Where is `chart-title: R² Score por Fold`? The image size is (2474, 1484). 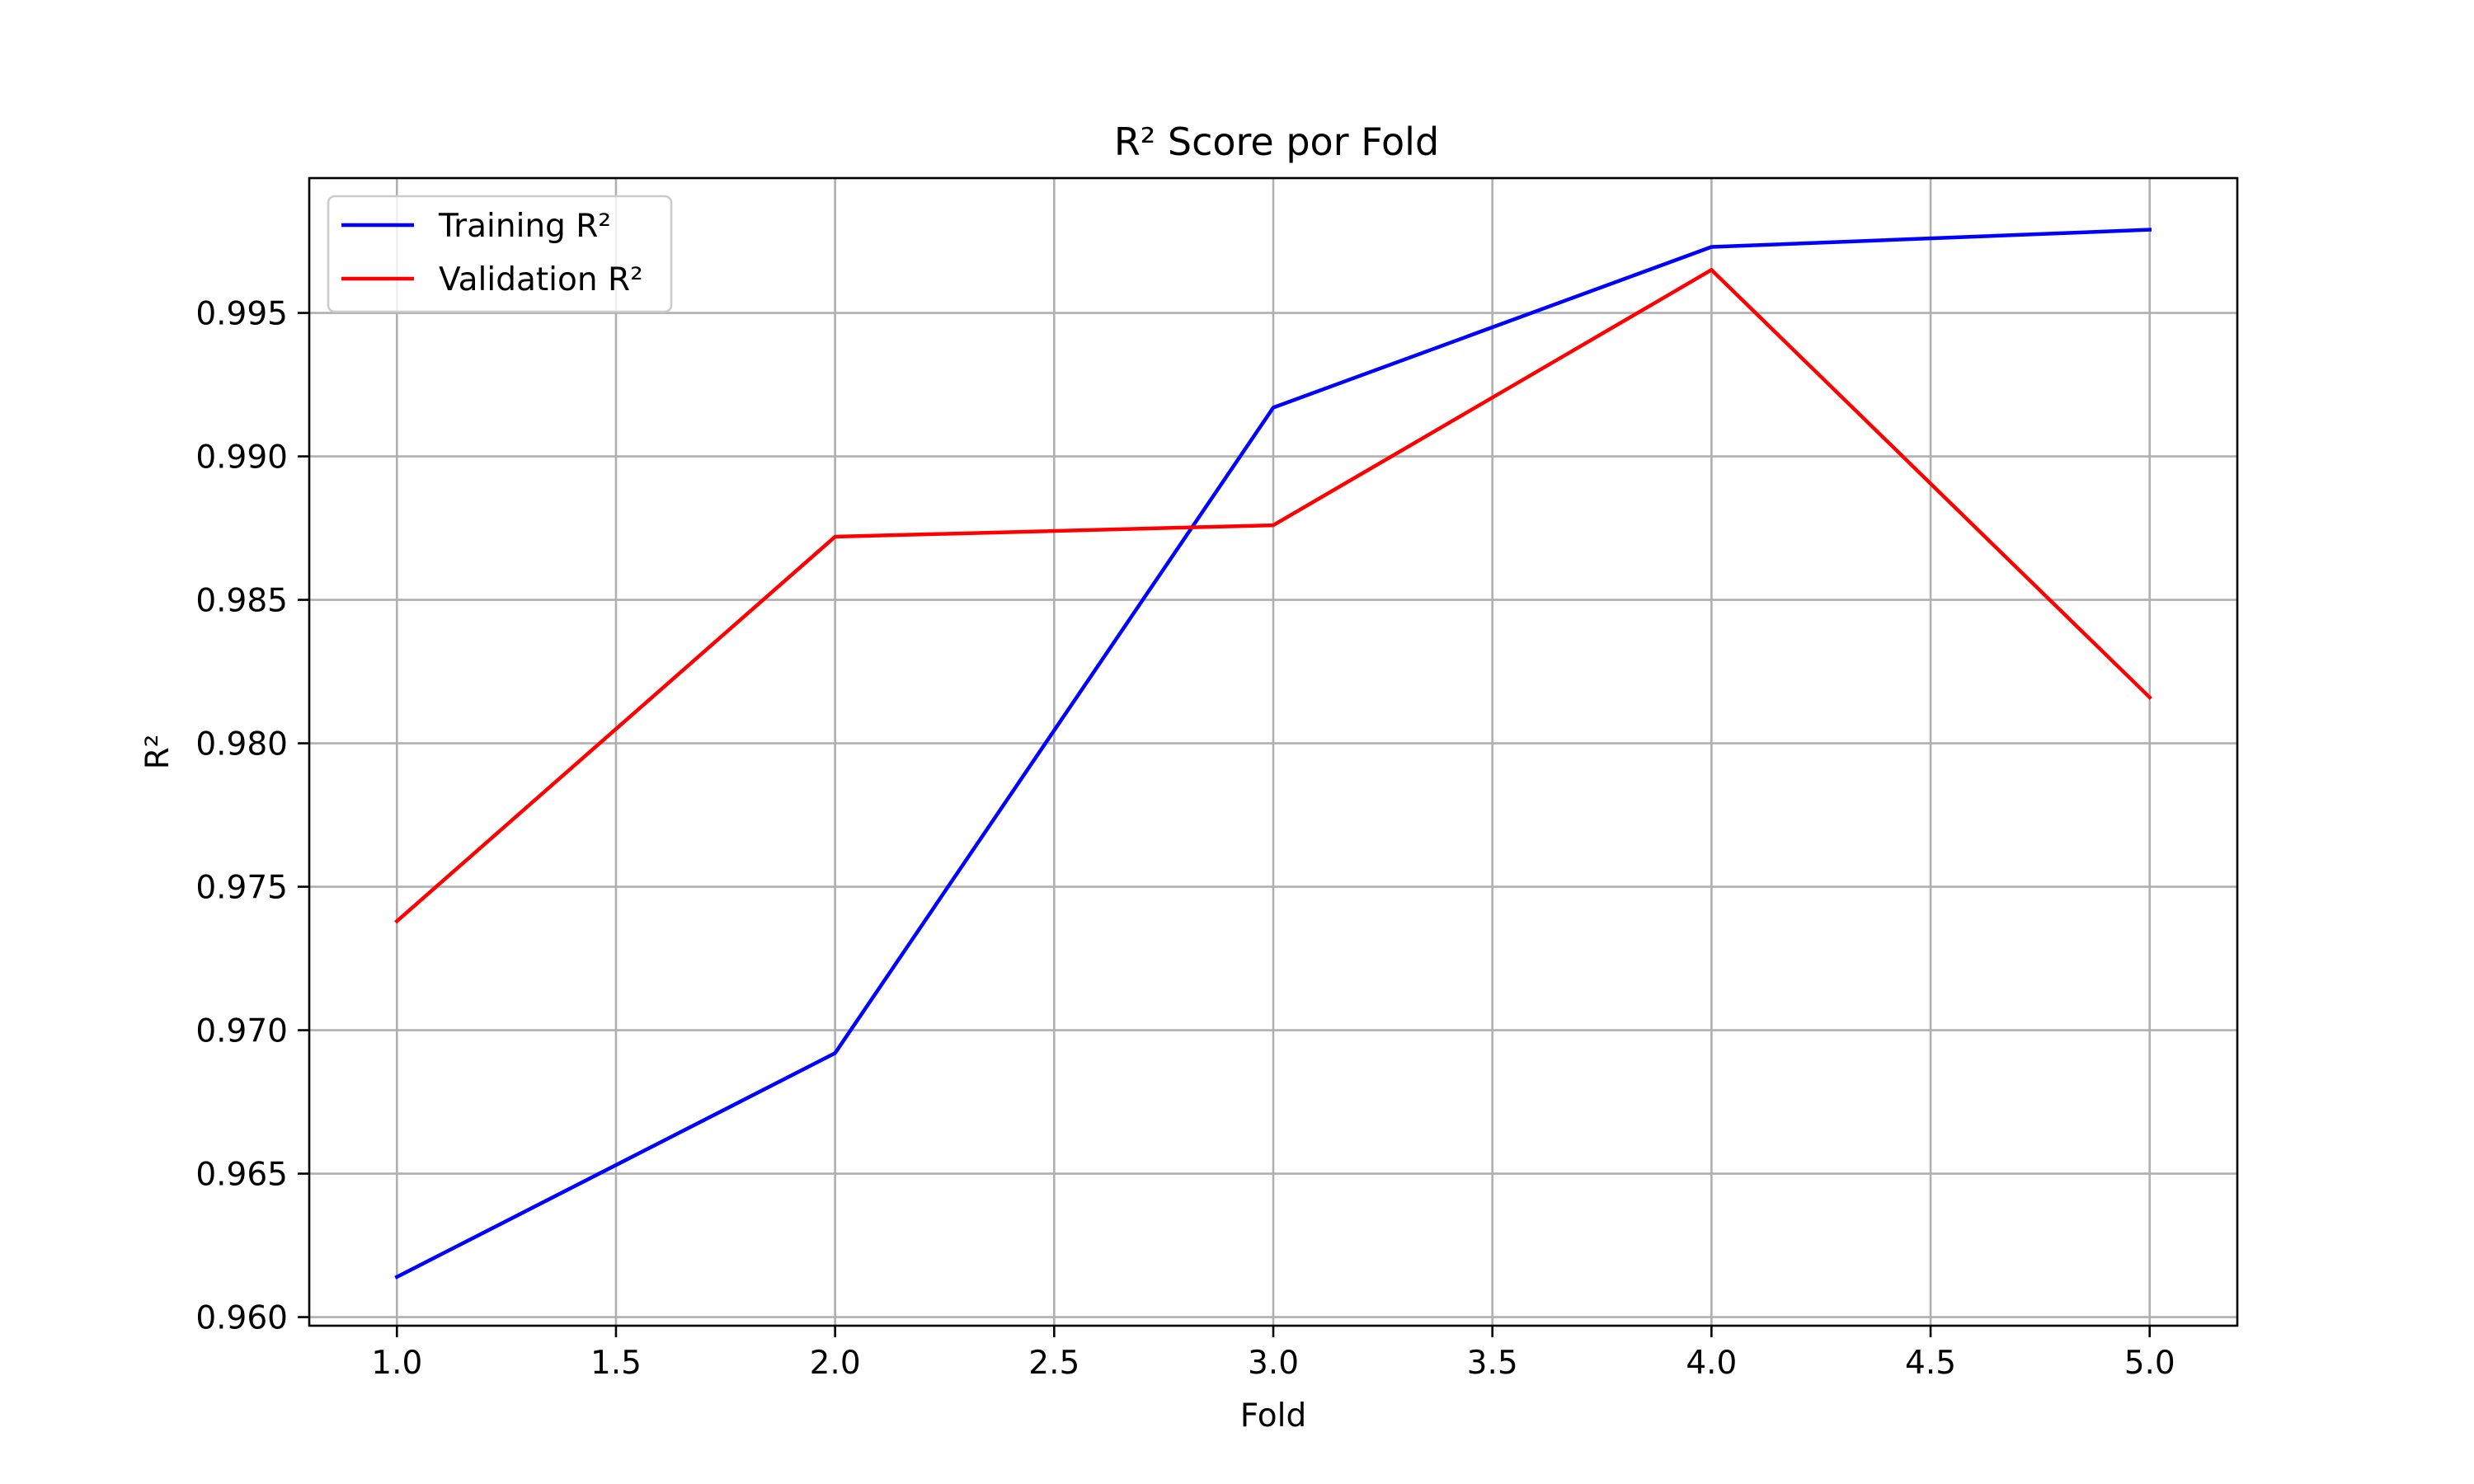 chart-title: R² Score por Fold is located at coordinates (1276, 142).